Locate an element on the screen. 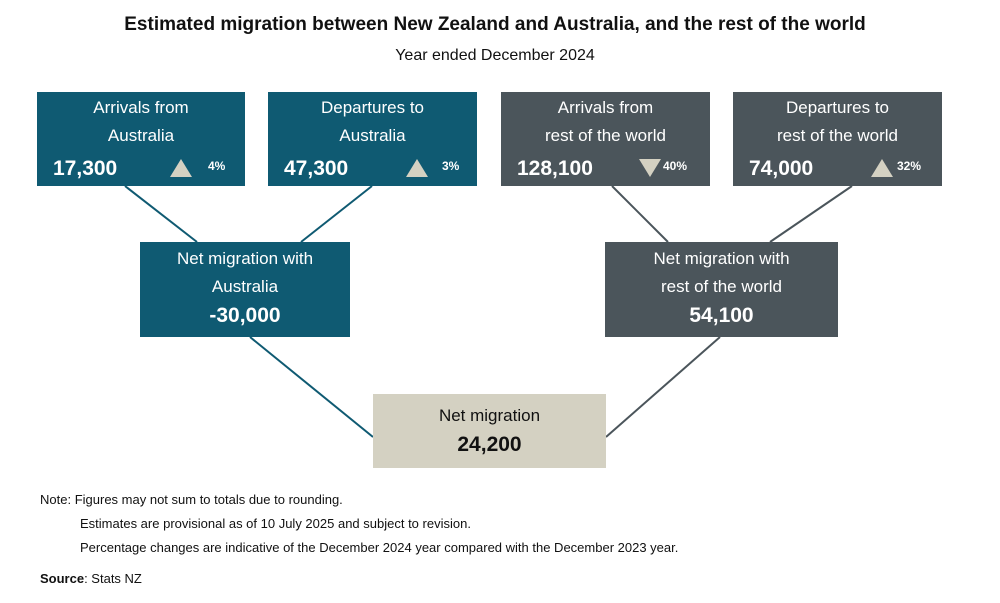  chart-subtitle: Year ended December 2024 is located at coordinates (495, 55).